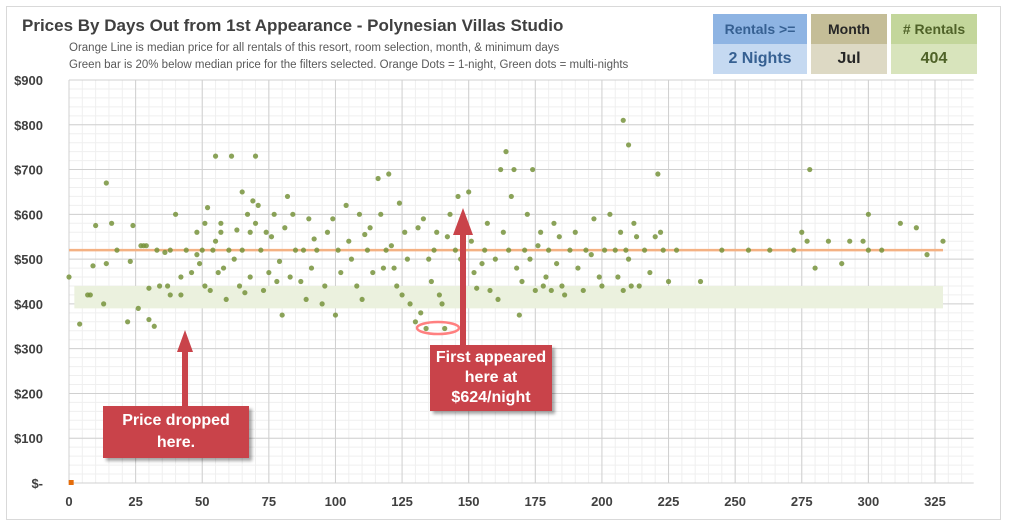 This screenshot has width=1014, height=532. Describe the element at coordinates (71, 482) in the screenshot. I see `single-night-point` at that location.